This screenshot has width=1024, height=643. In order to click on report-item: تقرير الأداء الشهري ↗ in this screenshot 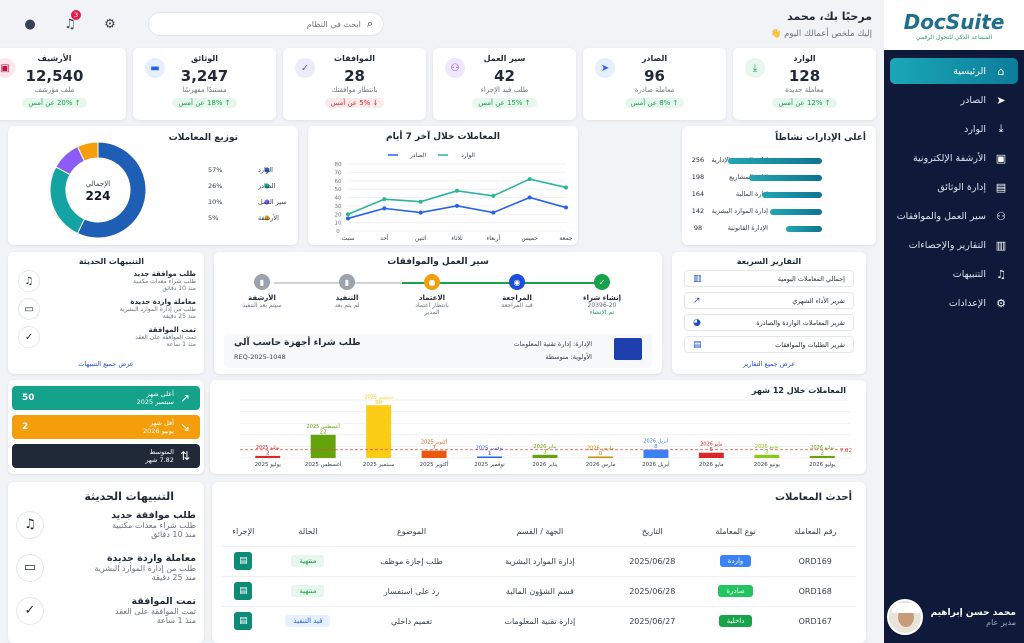, I will do `click(769, 300)`.